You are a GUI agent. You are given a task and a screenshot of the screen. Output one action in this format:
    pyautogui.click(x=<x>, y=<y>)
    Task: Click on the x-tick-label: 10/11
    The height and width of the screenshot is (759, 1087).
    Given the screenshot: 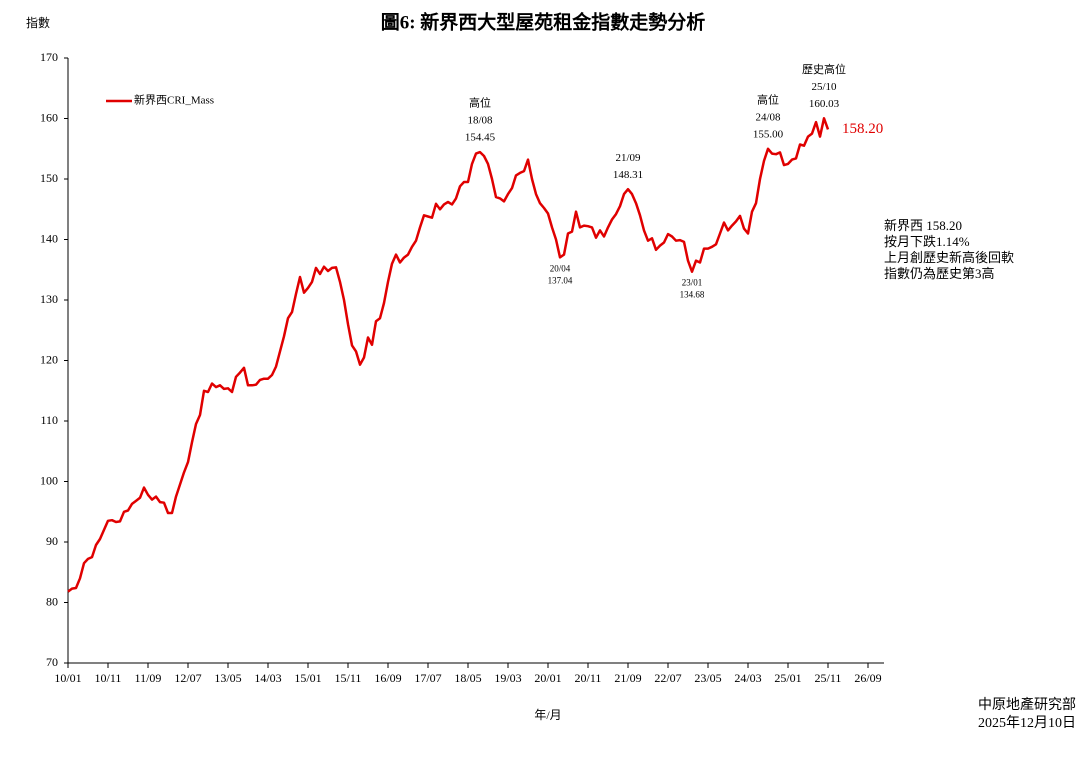 What is the action you would take?
    pyautogui.click(x=108, y=678)
    